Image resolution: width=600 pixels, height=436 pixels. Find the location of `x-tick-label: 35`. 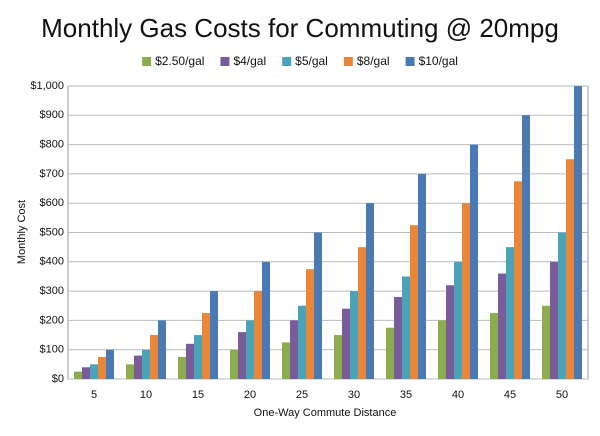

x-tick-label: 35 is located at coordinates (406, 395).